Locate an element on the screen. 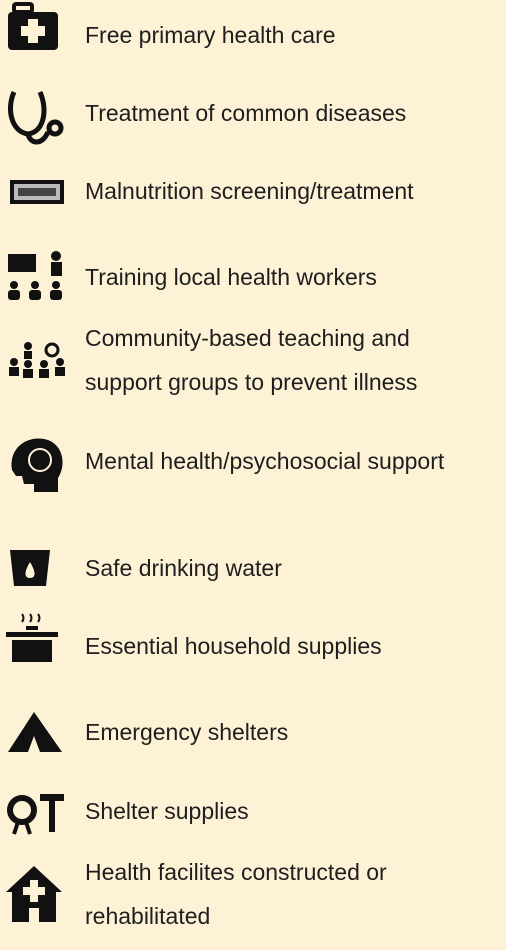 The image size is (506, 950). icon-food-packet is located at coordinates (37, 192).